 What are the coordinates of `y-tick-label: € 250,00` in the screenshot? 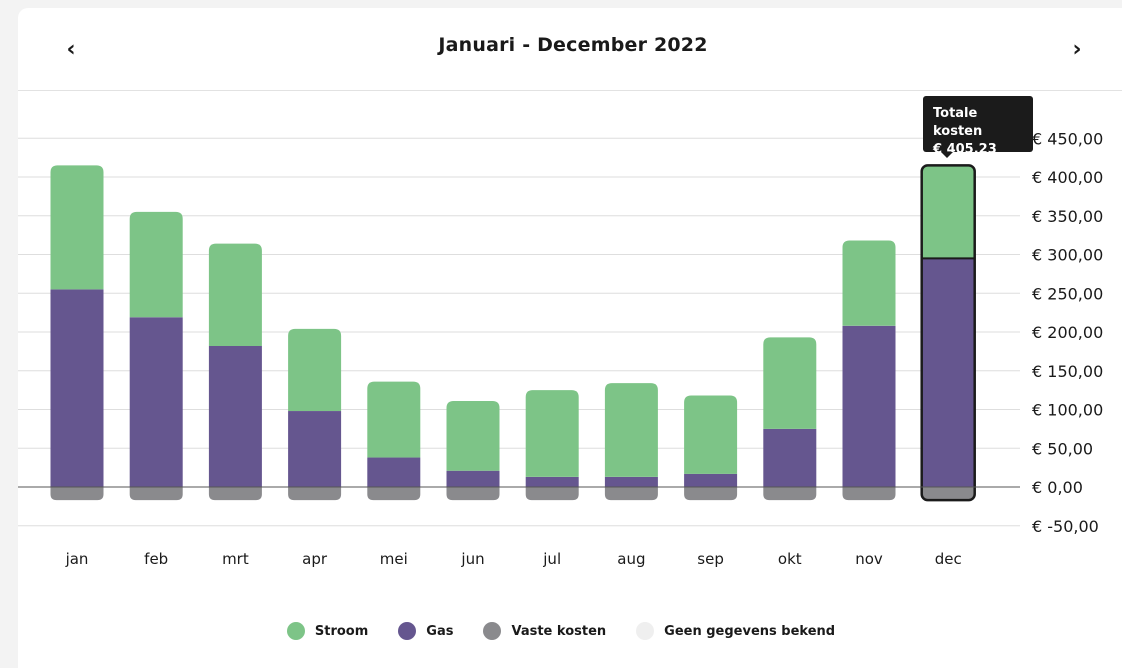 It's located at (1067, 293).